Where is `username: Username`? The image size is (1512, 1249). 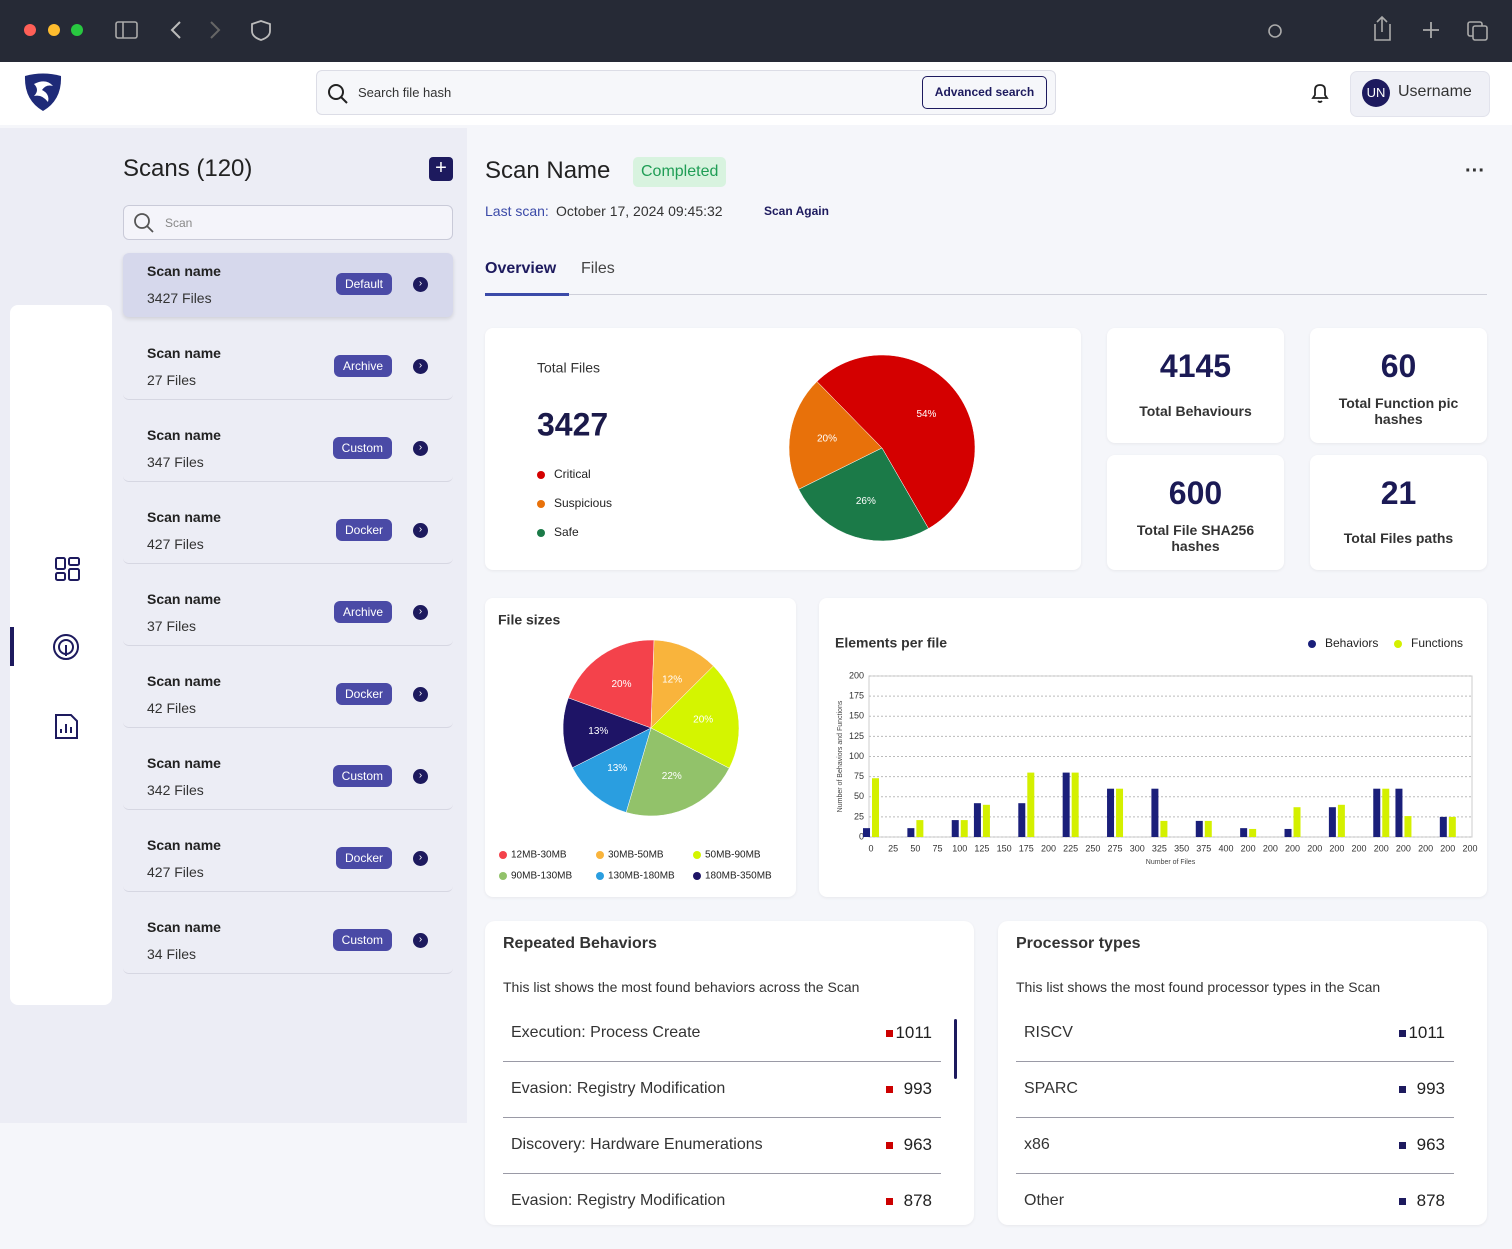
username: Username is located at coordinates (1435, 91).